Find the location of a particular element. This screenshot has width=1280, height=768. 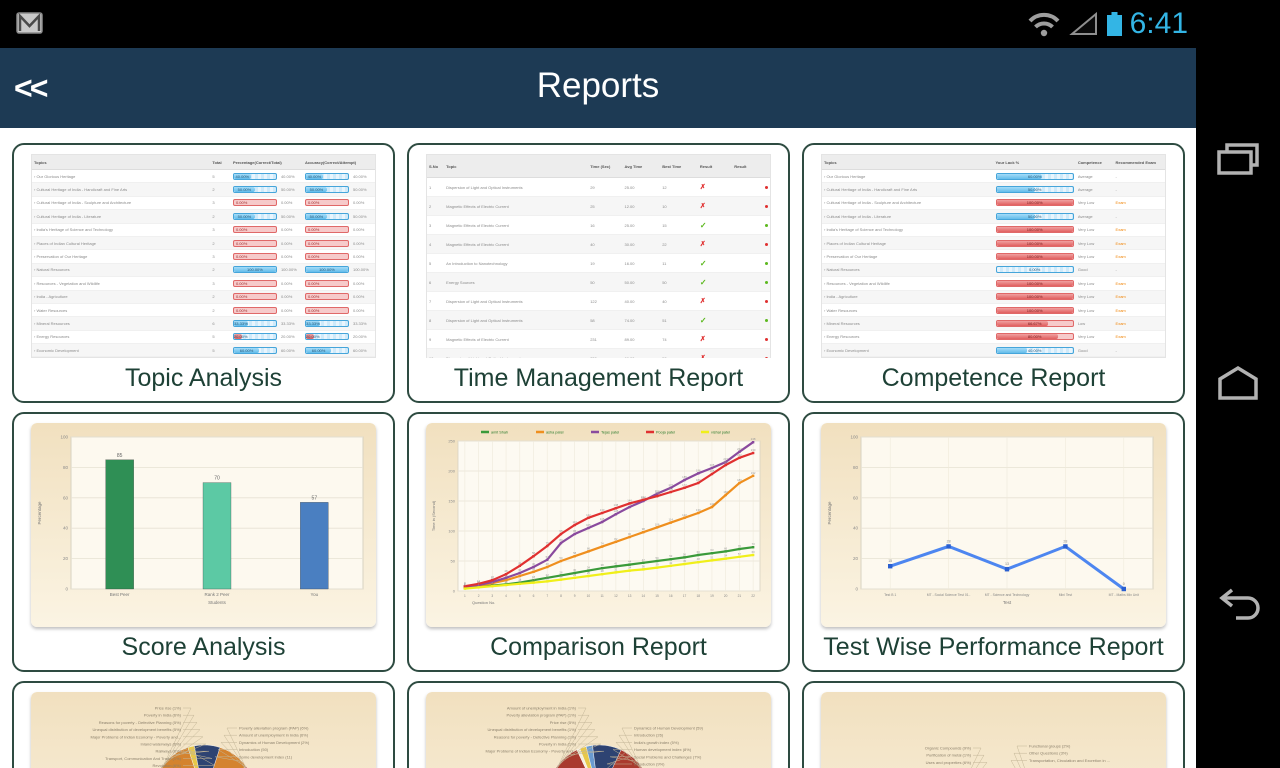

svg-text: 158 is located at coordinates (657, 493).